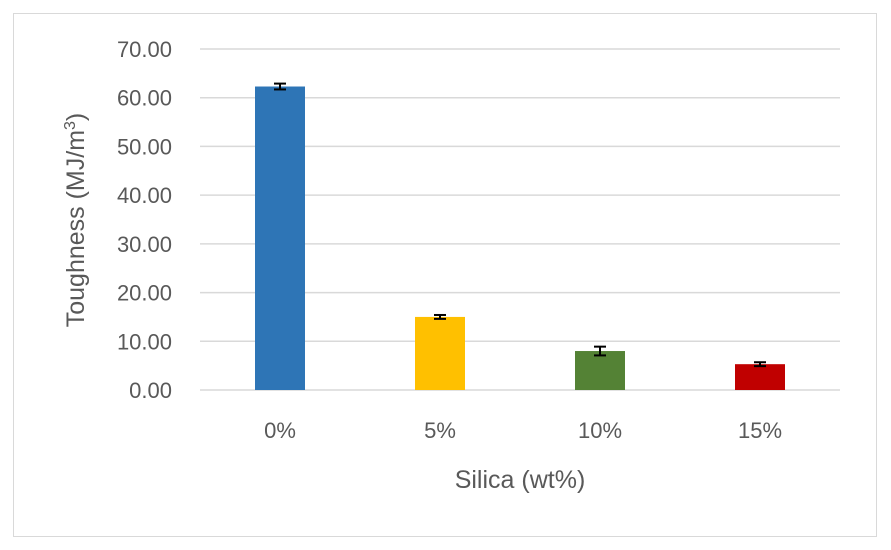 Image resolution: width=891 pixels, height=550 pixels. What do you see at coordinates (440, 353) in the screenshot?
I see `bar-5pct` at bounding box center [440, 353].